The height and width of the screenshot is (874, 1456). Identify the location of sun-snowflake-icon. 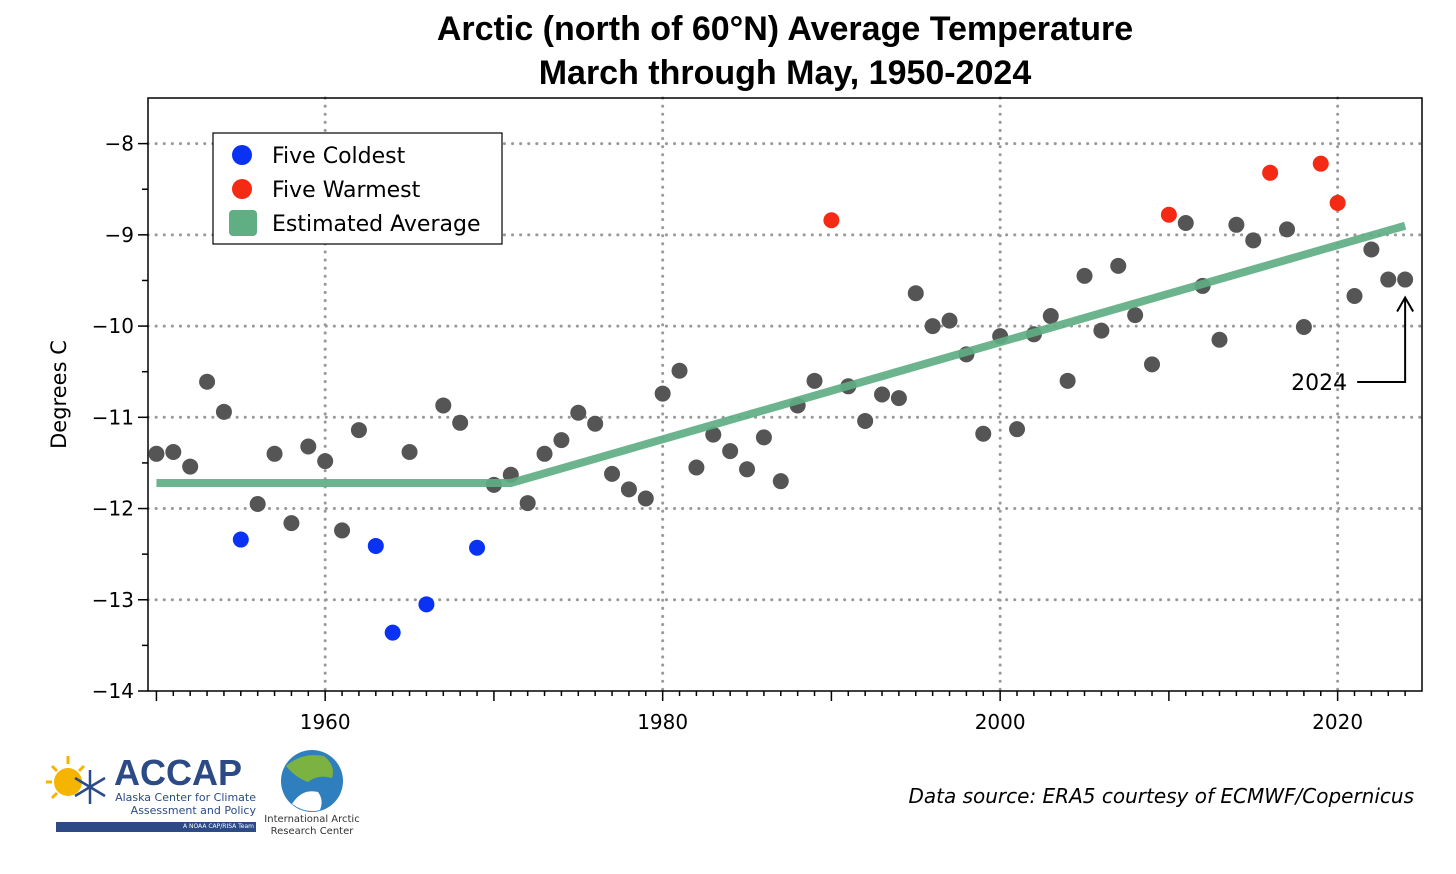
(76, 780).